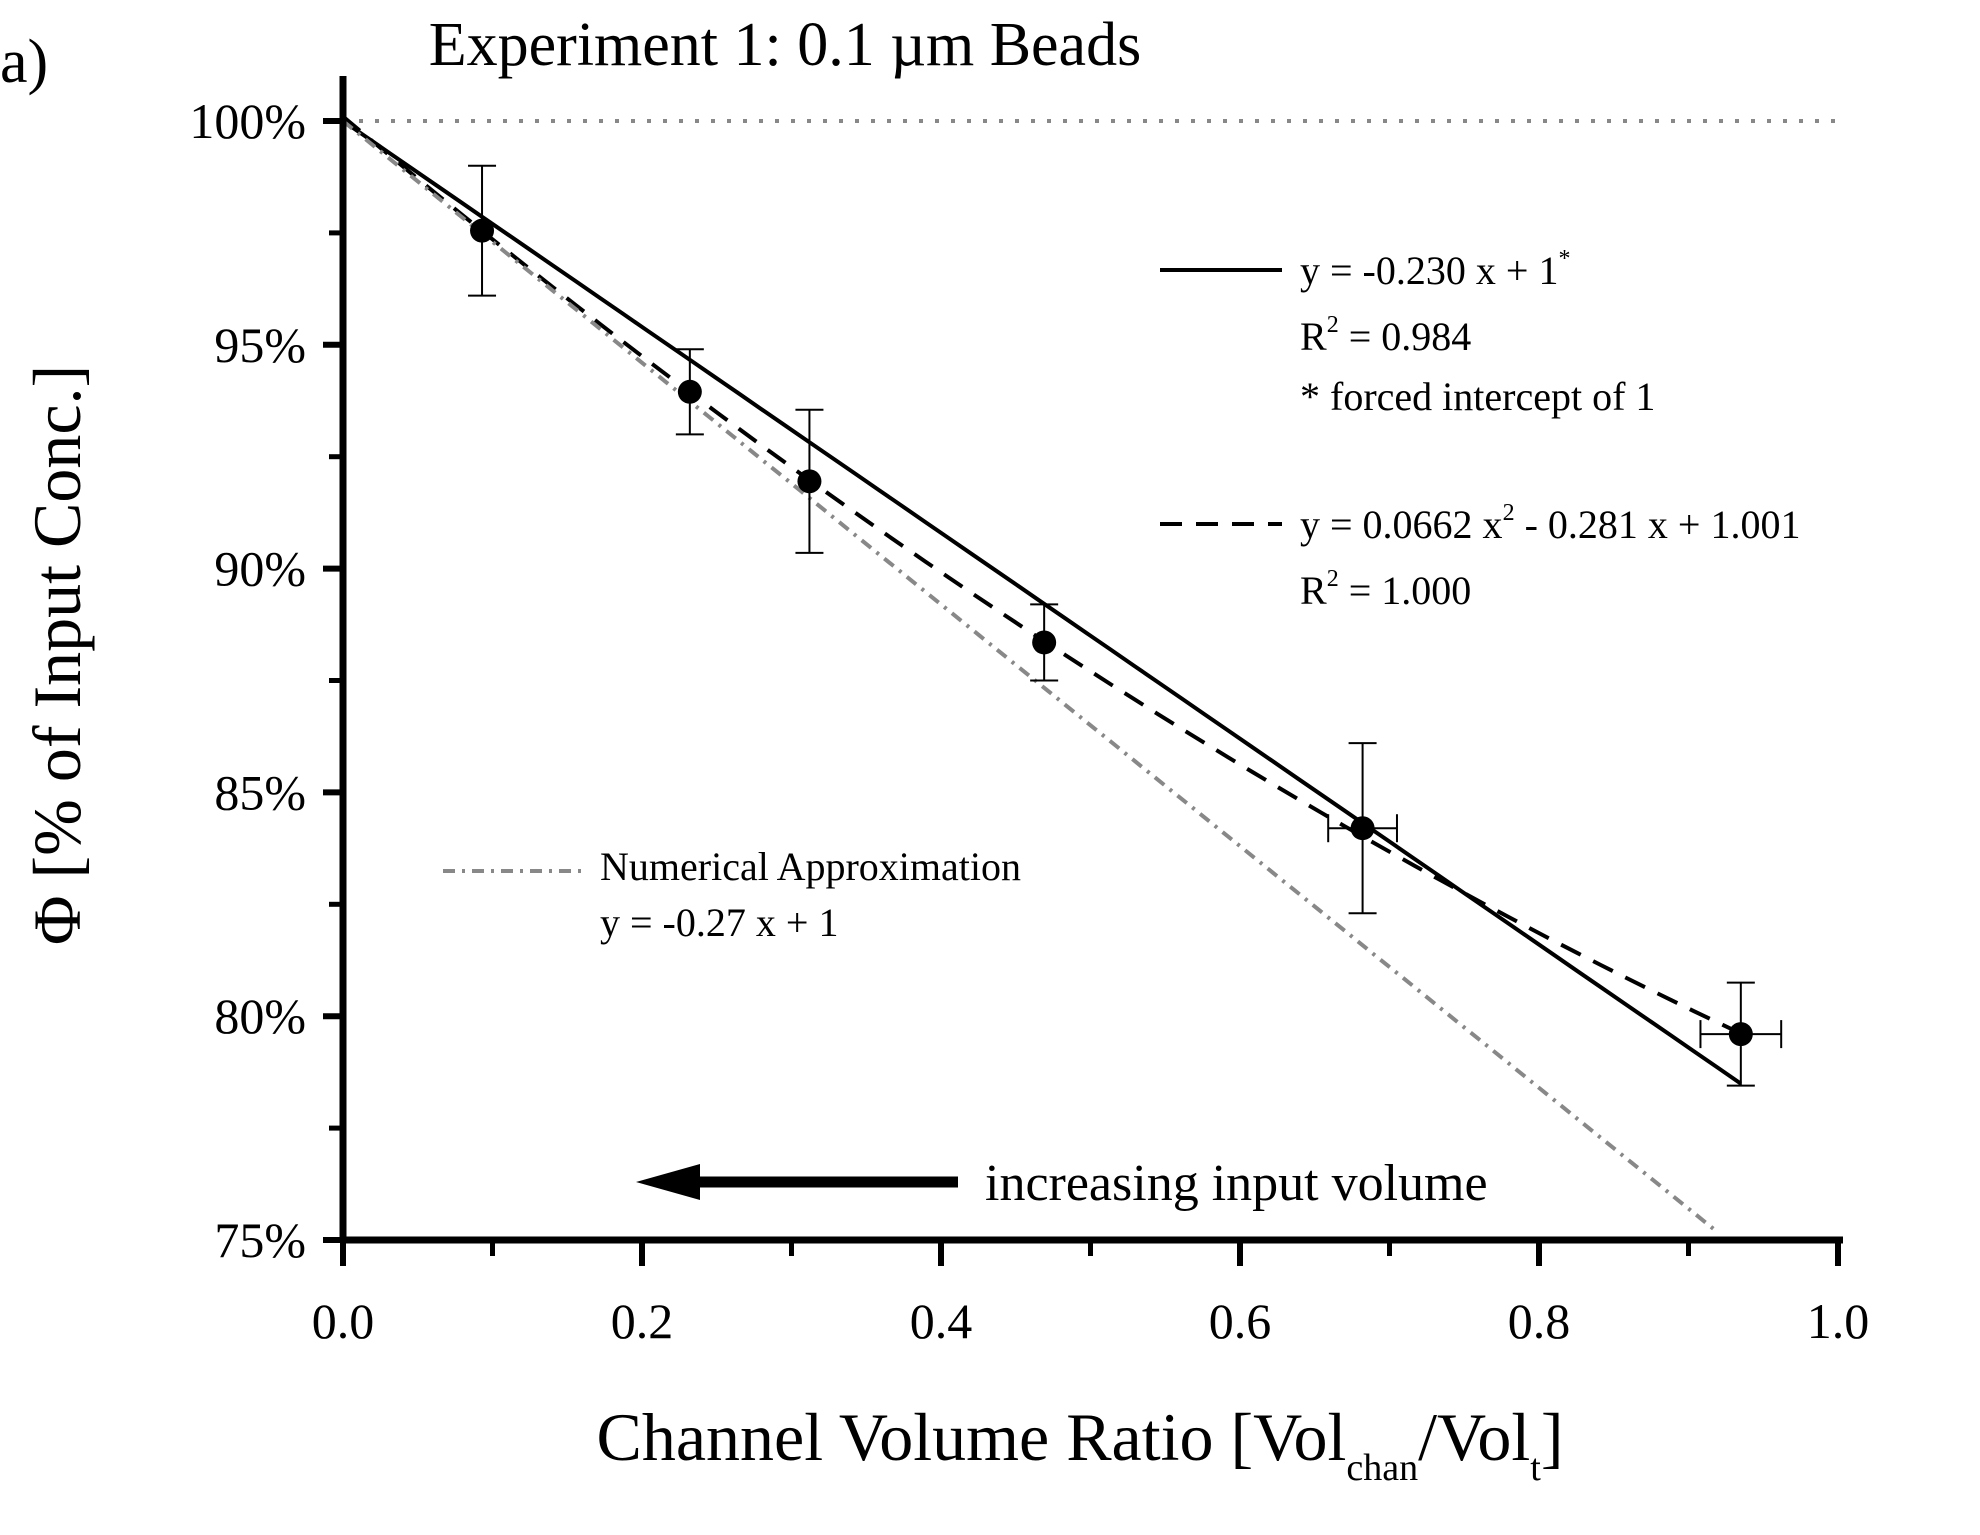  I want to click on y-tick-label-2: 85%, so click(260, 792).